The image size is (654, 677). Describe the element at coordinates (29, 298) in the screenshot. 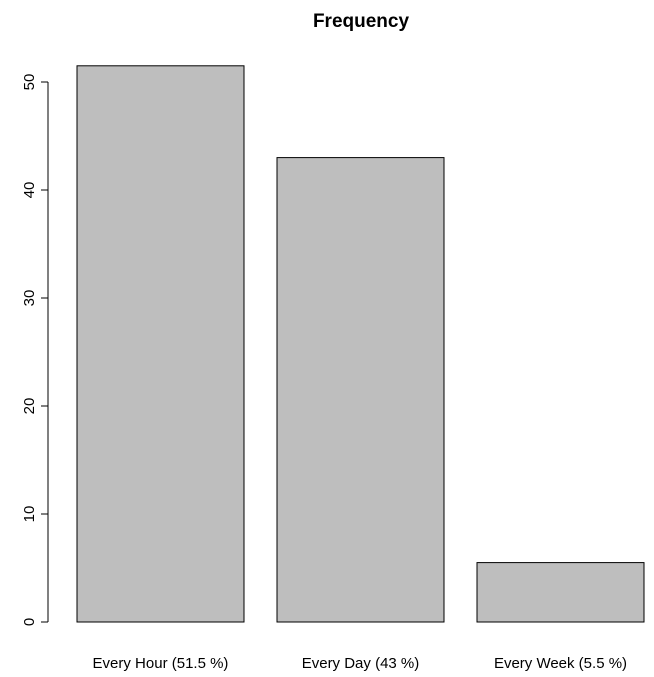

I see `y-tick-label: 30` at that location.